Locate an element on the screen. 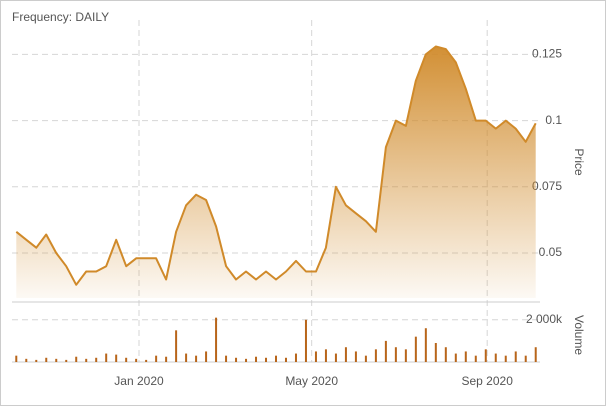 The height and width of the screenshot is (406, 606). x-tick-label: Sep 2020 is located at coordinates (488, 381).